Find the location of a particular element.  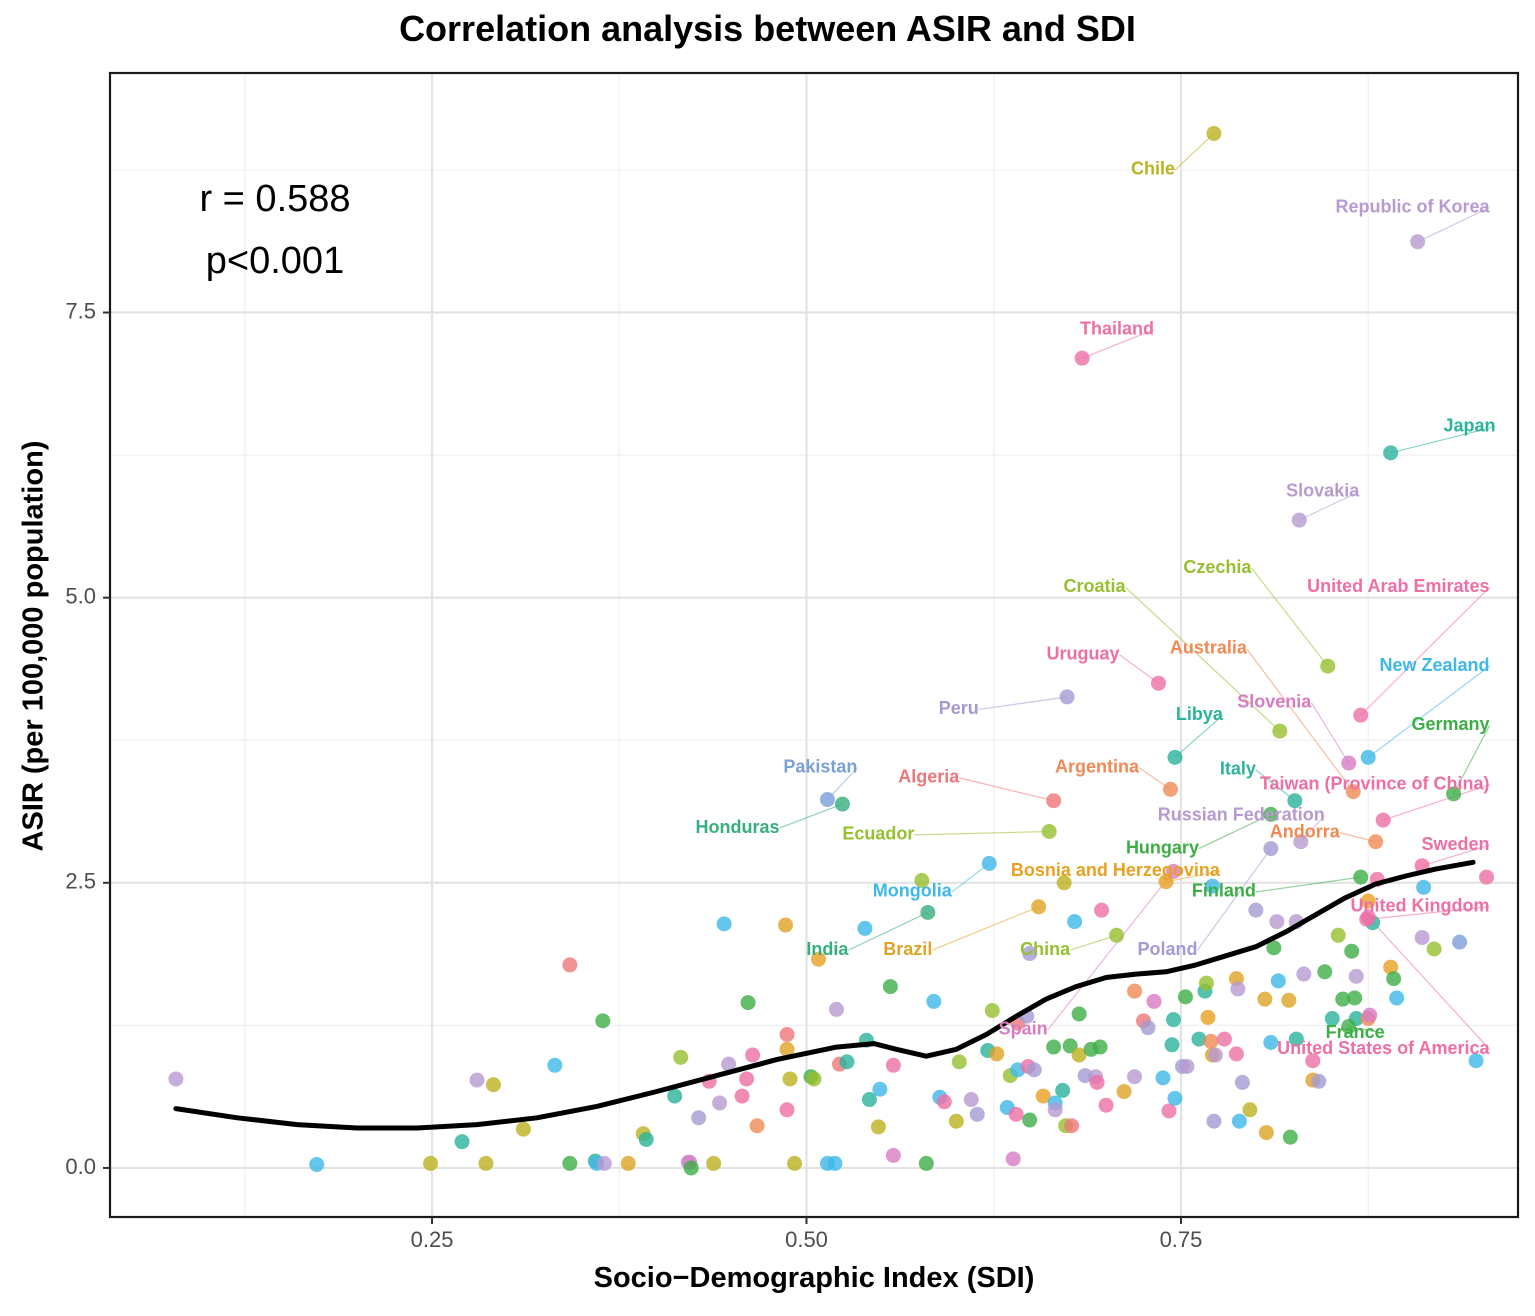

point-label: Argentina is located at coordinates (1097, 766).